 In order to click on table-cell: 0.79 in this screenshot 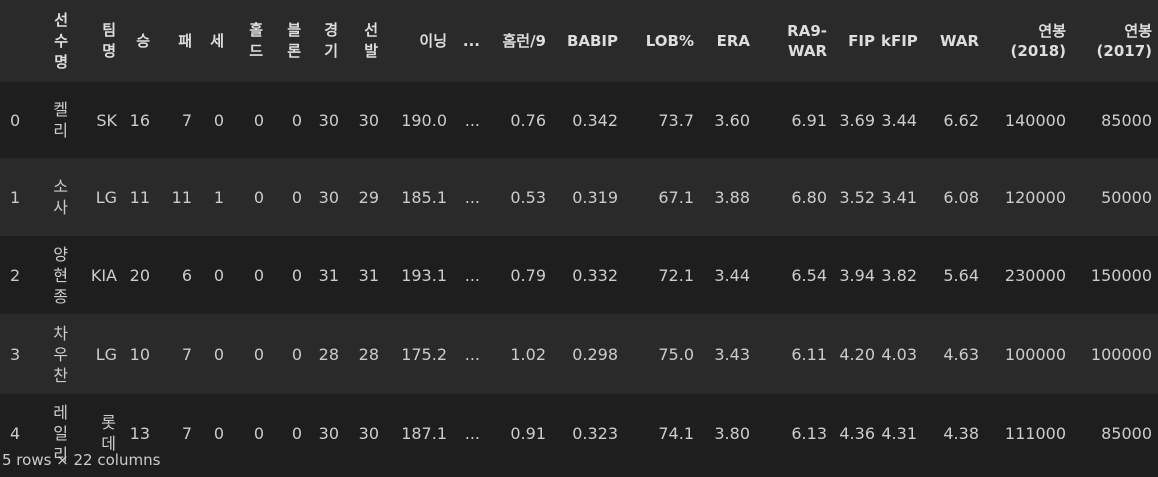, I will do `click(528, 275)`.